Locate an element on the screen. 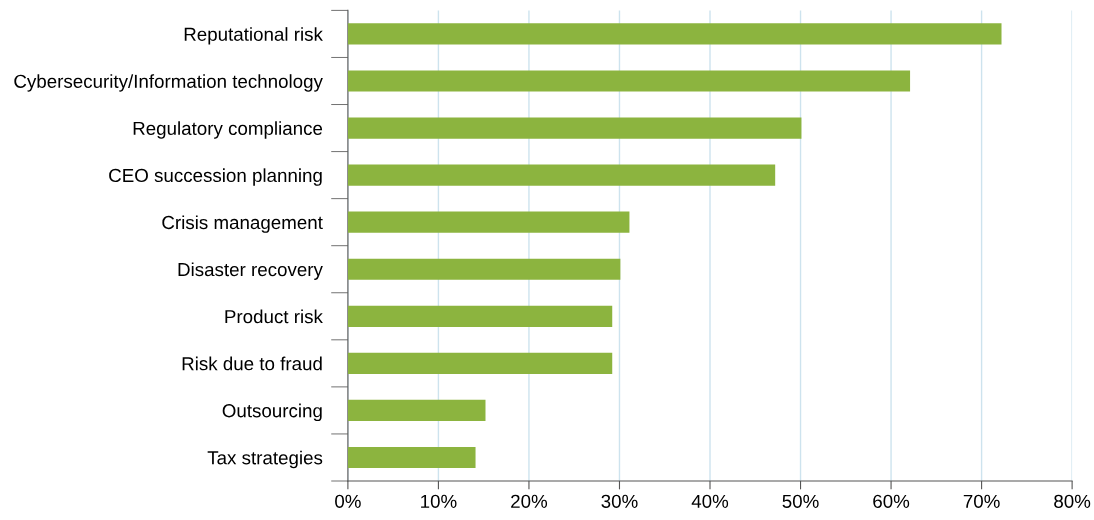 The image size is (1094, 520). x-tick-label: 60% is located at coordinates (891, 501).